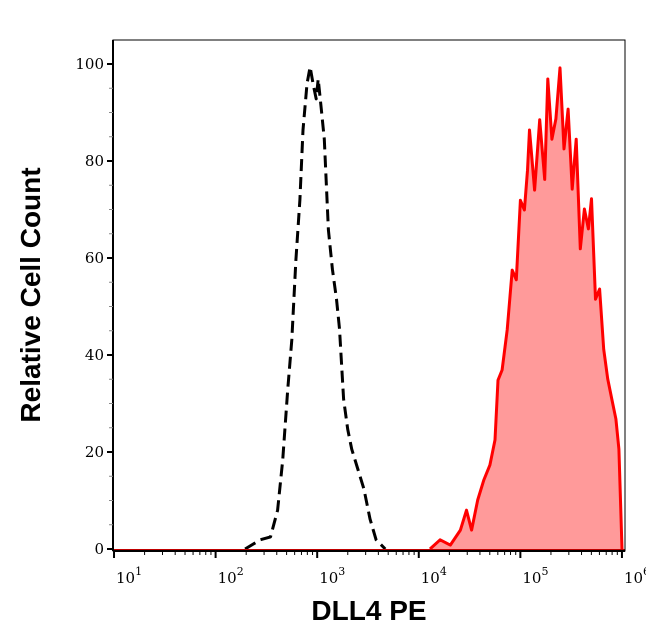  Describe the element at coordinates (99, 549) in the screenshot. I see `y-tick-label: 0` at that location.